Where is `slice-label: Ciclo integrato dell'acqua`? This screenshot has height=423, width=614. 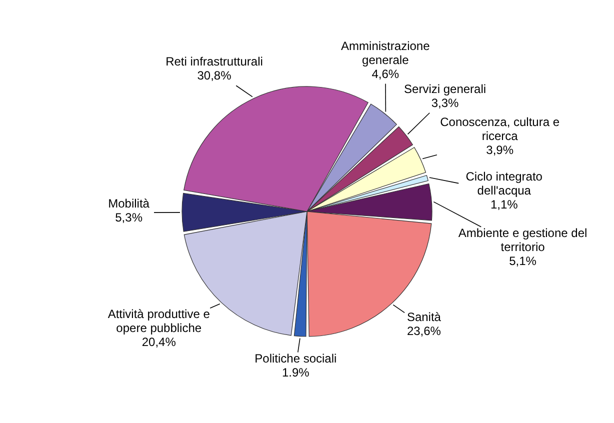 slice-label: Ciclo integrato dell'acqua is located at coordinates (504, 183).